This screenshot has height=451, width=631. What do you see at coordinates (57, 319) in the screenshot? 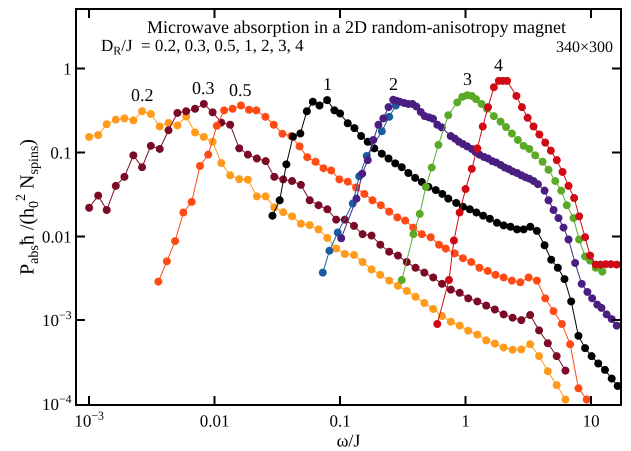
I see `y-tick-label: 10$^{−3}$` at bounding box center [57, 319].